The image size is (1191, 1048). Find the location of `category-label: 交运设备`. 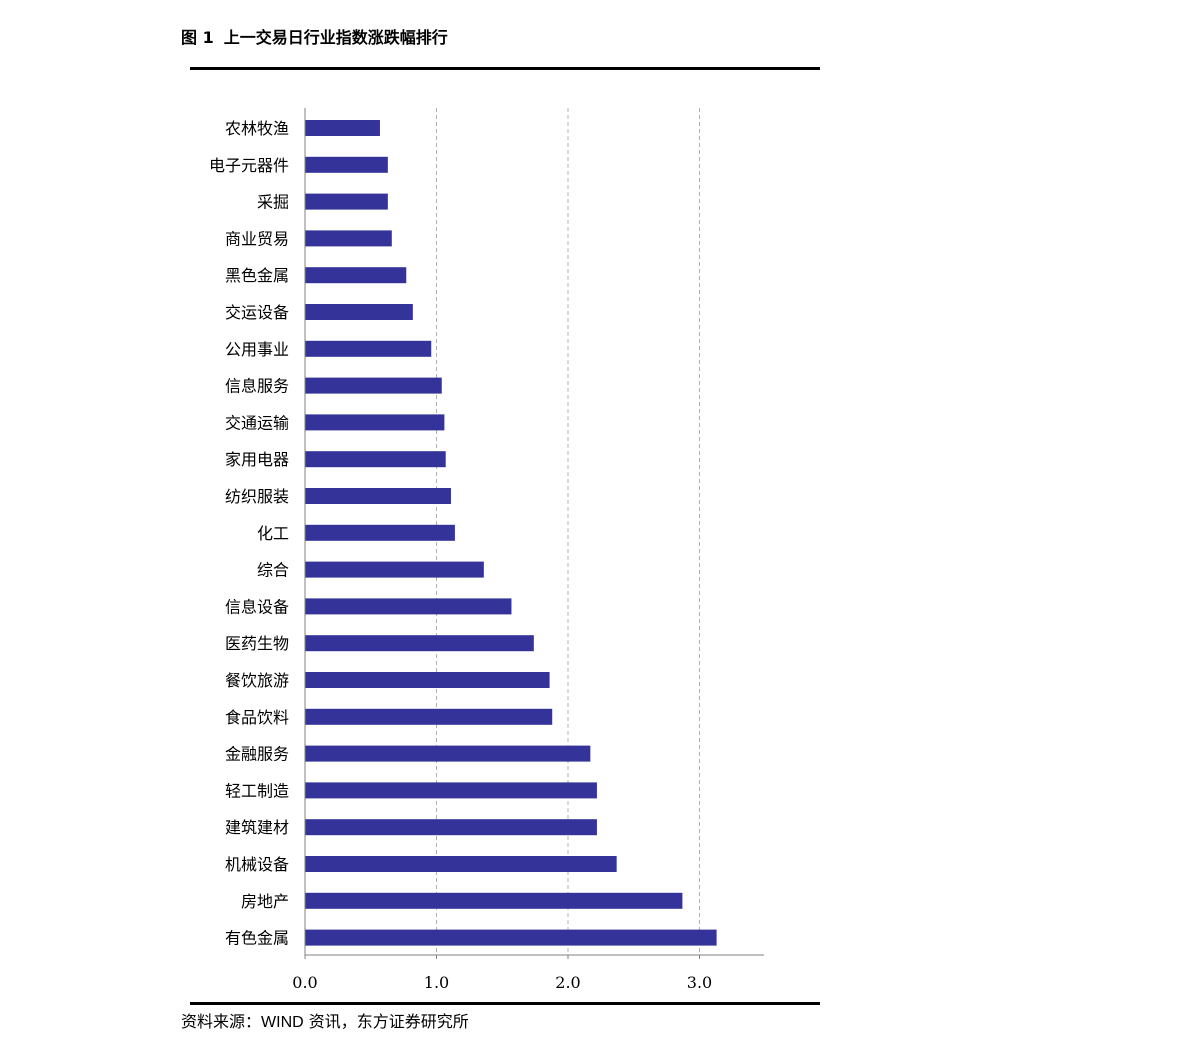

category-label: 交运设备 is located at coordinates (257, 312).